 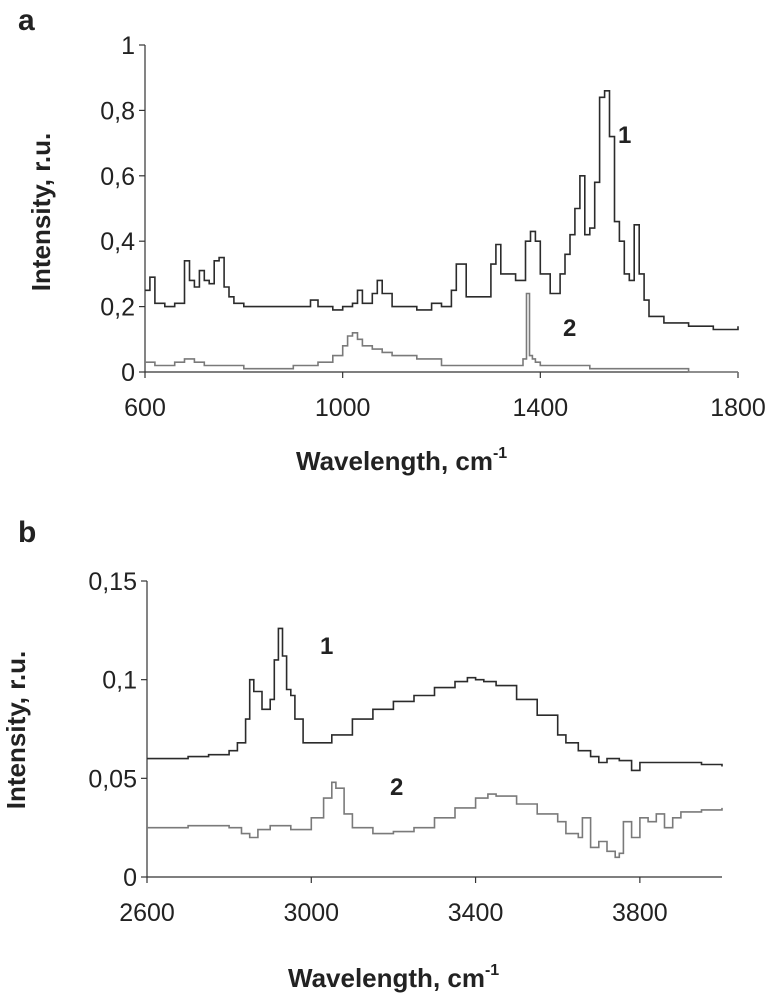 I want to click on panel-b-y-tick-label: 0,1, so click(x=119, y=681).